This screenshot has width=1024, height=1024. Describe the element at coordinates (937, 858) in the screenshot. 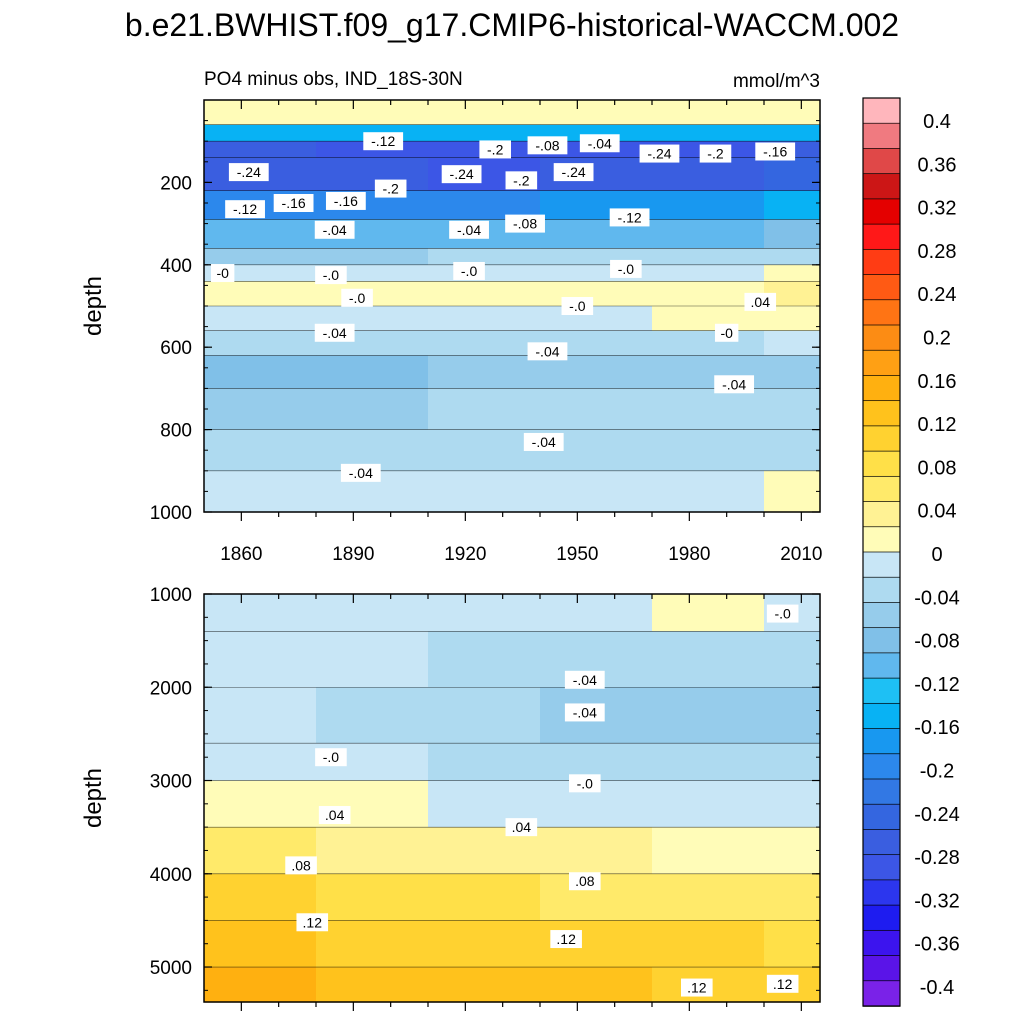

I see `colorbar-label: -0.28` at that location.